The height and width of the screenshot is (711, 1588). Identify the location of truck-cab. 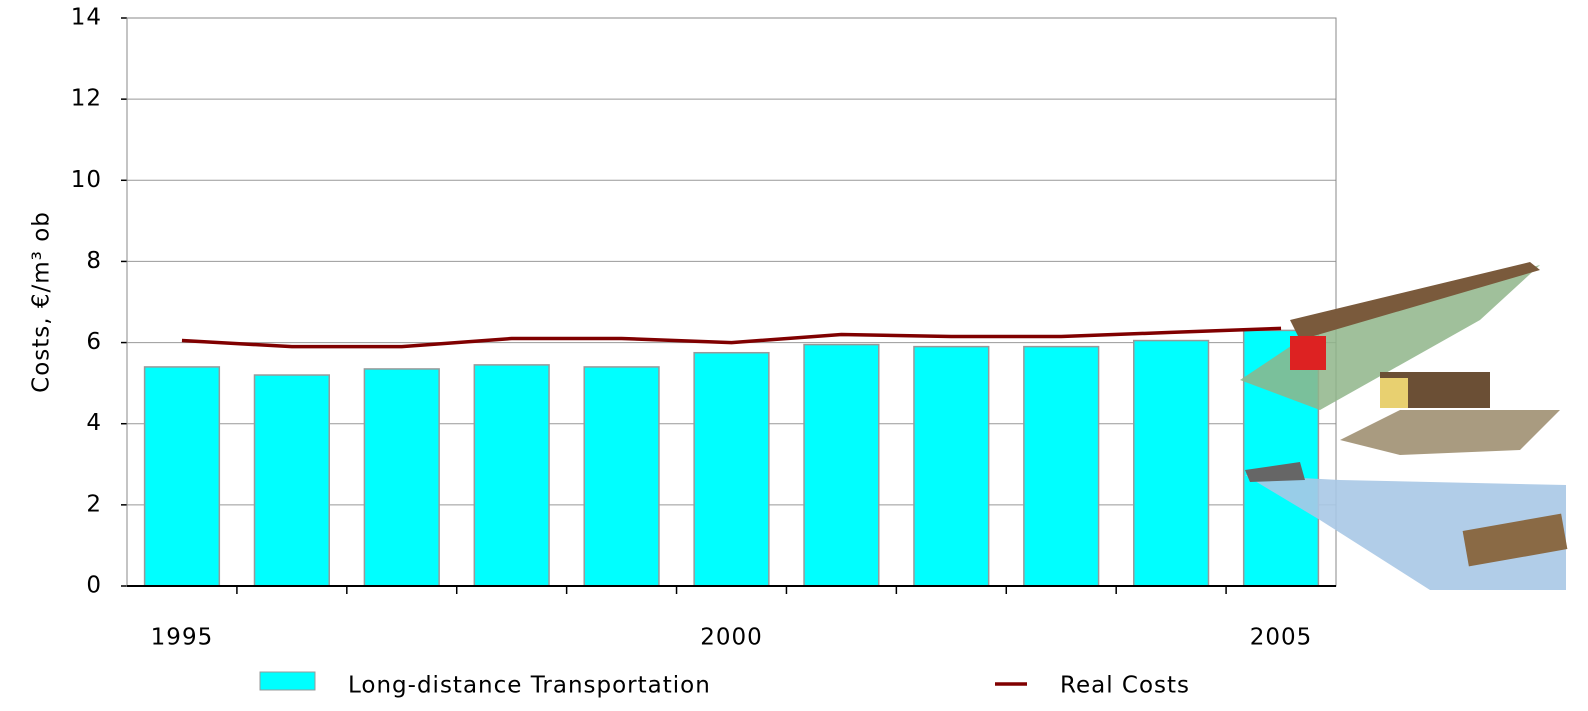
(1394, 393).